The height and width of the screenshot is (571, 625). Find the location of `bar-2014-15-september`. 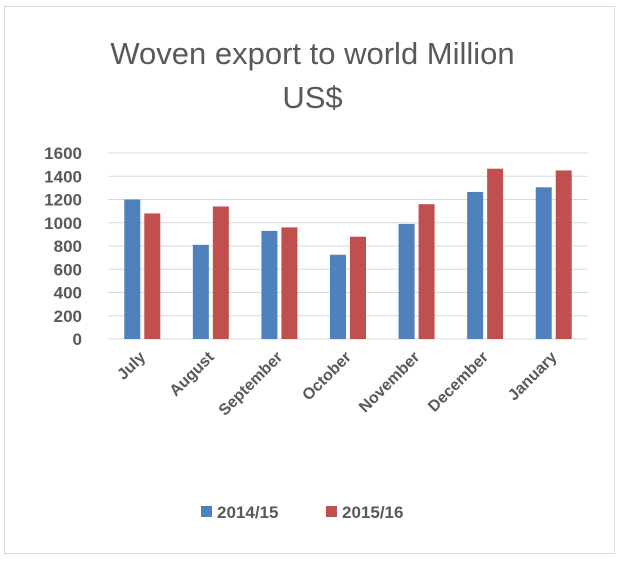

bar-2014-15-september is located at coordinates (269, 284).